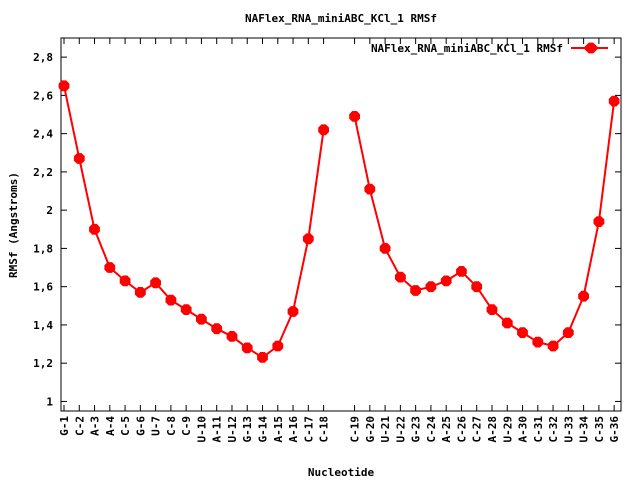  What do you see at coordinates (523, 429) in the screenshot?
I see `x-tick-label: A-30` at bounding box center [523, 429].